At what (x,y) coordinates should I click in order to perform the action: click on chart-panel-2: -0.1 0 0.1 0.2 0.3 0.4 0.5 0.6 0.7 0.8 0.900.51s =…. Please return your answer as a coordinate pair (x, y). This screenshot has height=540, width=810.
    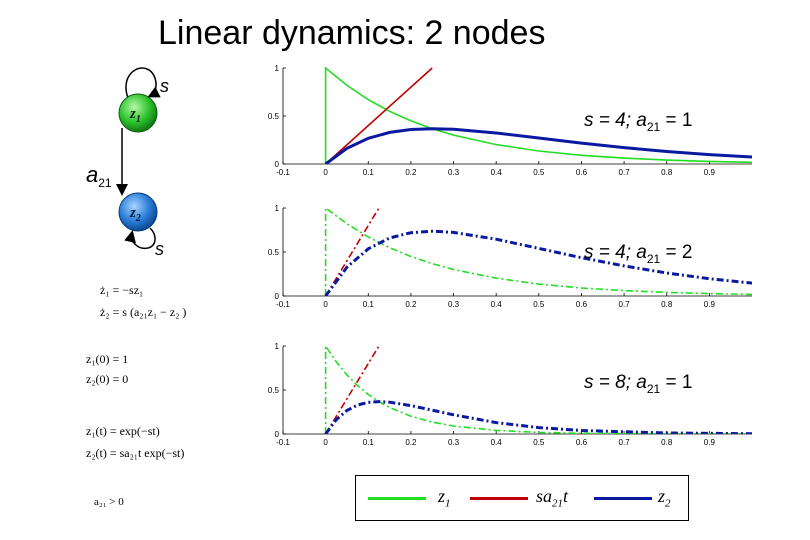
    Looking at the image, I should click on (510, 256).